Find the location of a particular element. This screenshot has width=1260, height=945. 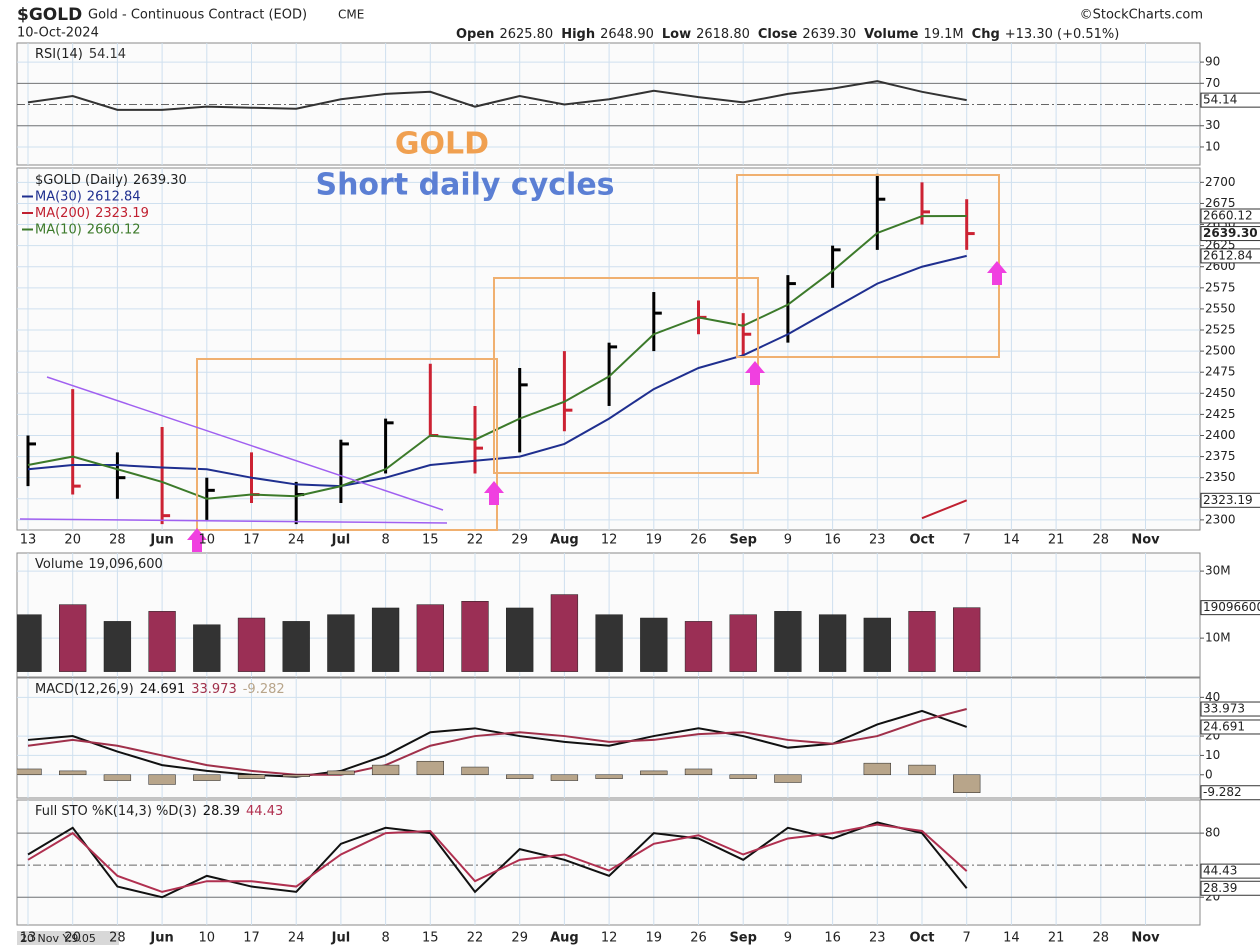

last-value-label: 44.43 is located at coordinates (1230, 871).